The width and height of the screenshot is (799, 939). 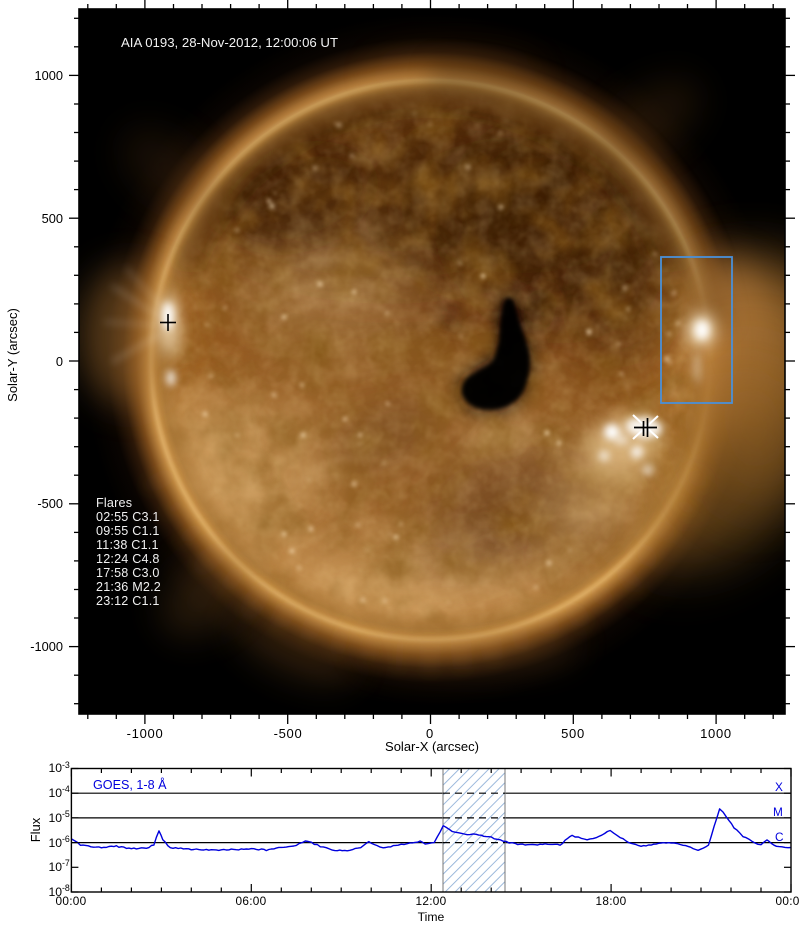 I want to click on svg-text: 18:00, so click(x=610, y=901).